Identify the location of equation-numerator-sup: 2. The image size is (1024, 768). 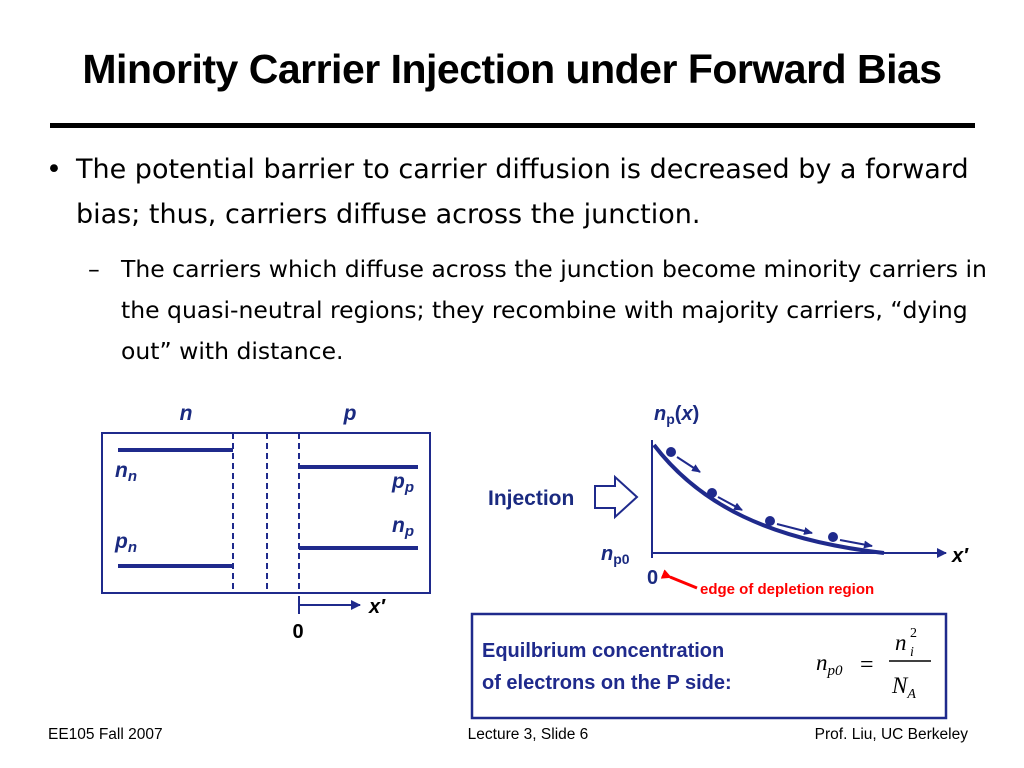
(913, 633).